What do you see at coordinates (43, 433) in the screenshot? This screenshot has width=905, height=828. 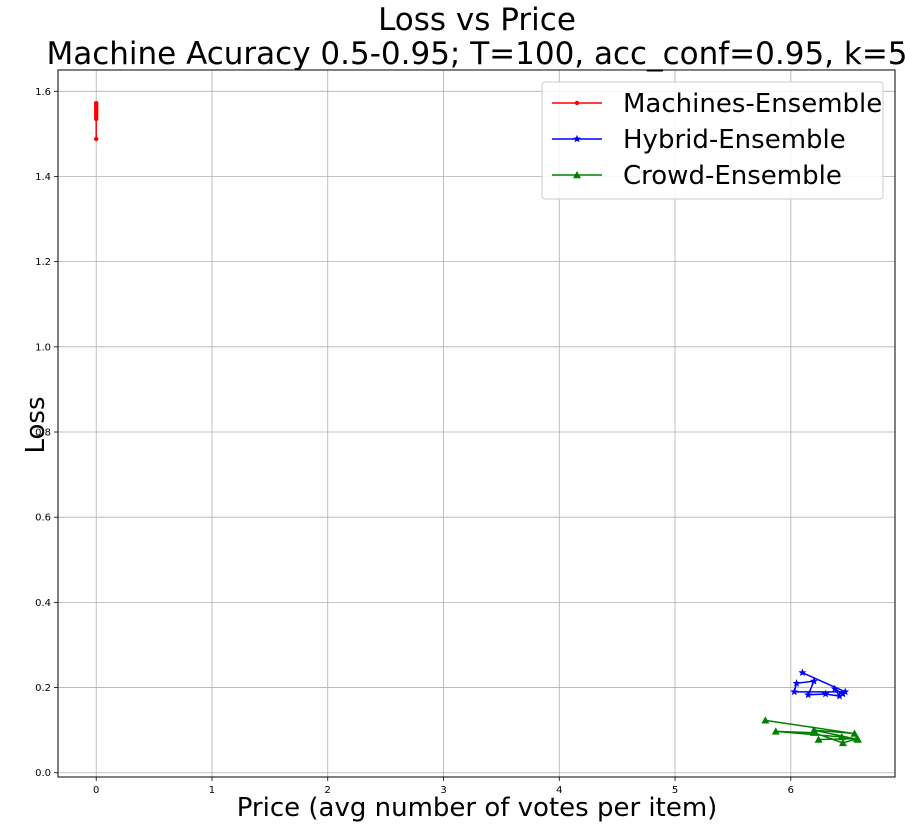 I see `y-tick-label: 0.8` at bounding box center [43, 433].